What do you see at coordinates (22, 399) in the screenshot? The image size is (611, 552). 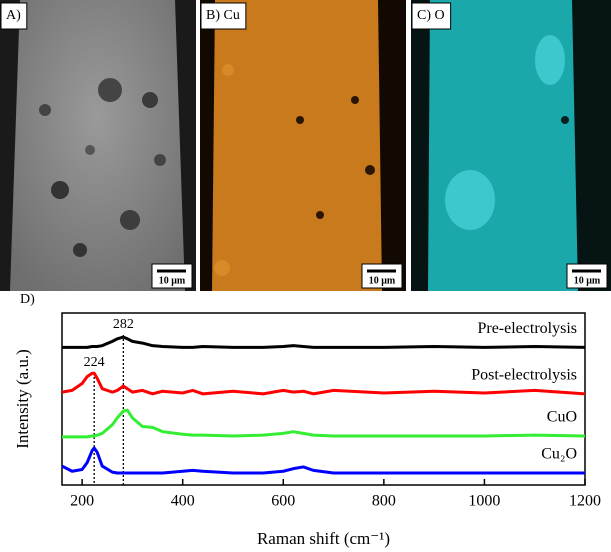 I see `y-axis-label: Intensity (a.u.)` at bounding box center [22, 399].